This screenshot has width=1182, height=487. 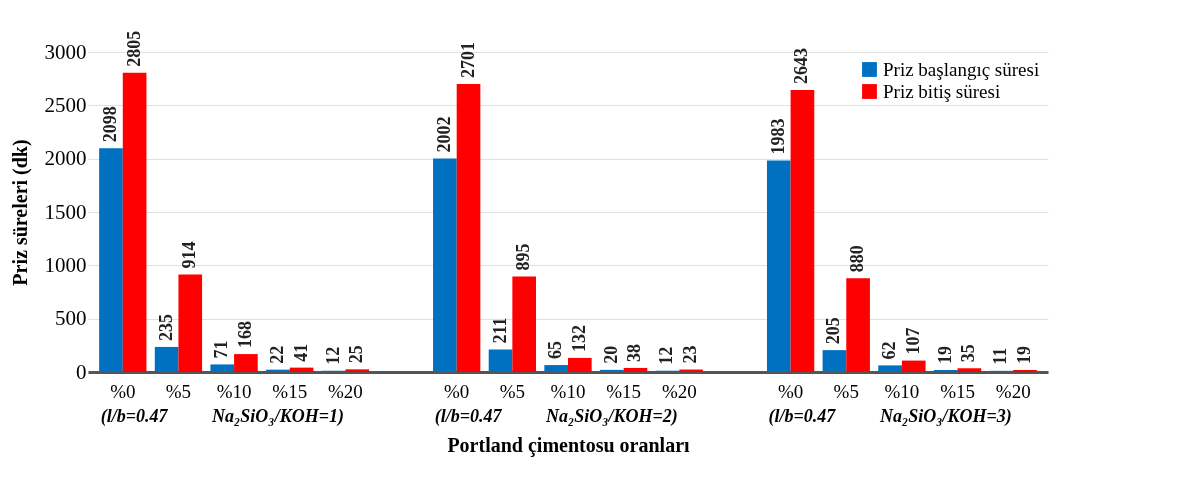 I want to click on data-label: 25, so click(x=356, y=354).